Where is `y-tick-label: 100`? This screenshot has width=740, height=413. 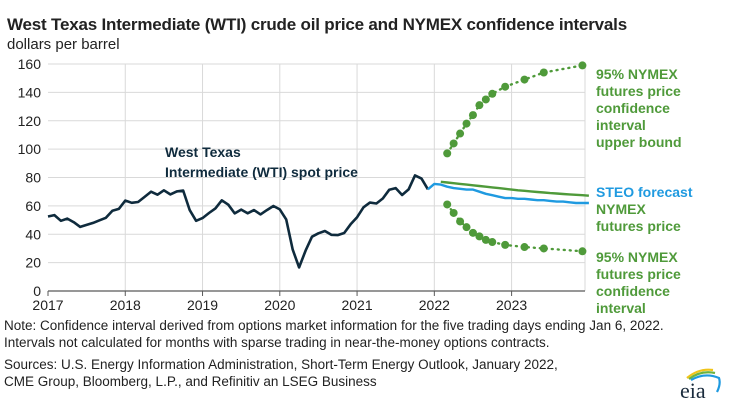 y-tick-label: 100 is located at coordinates (30, 149).